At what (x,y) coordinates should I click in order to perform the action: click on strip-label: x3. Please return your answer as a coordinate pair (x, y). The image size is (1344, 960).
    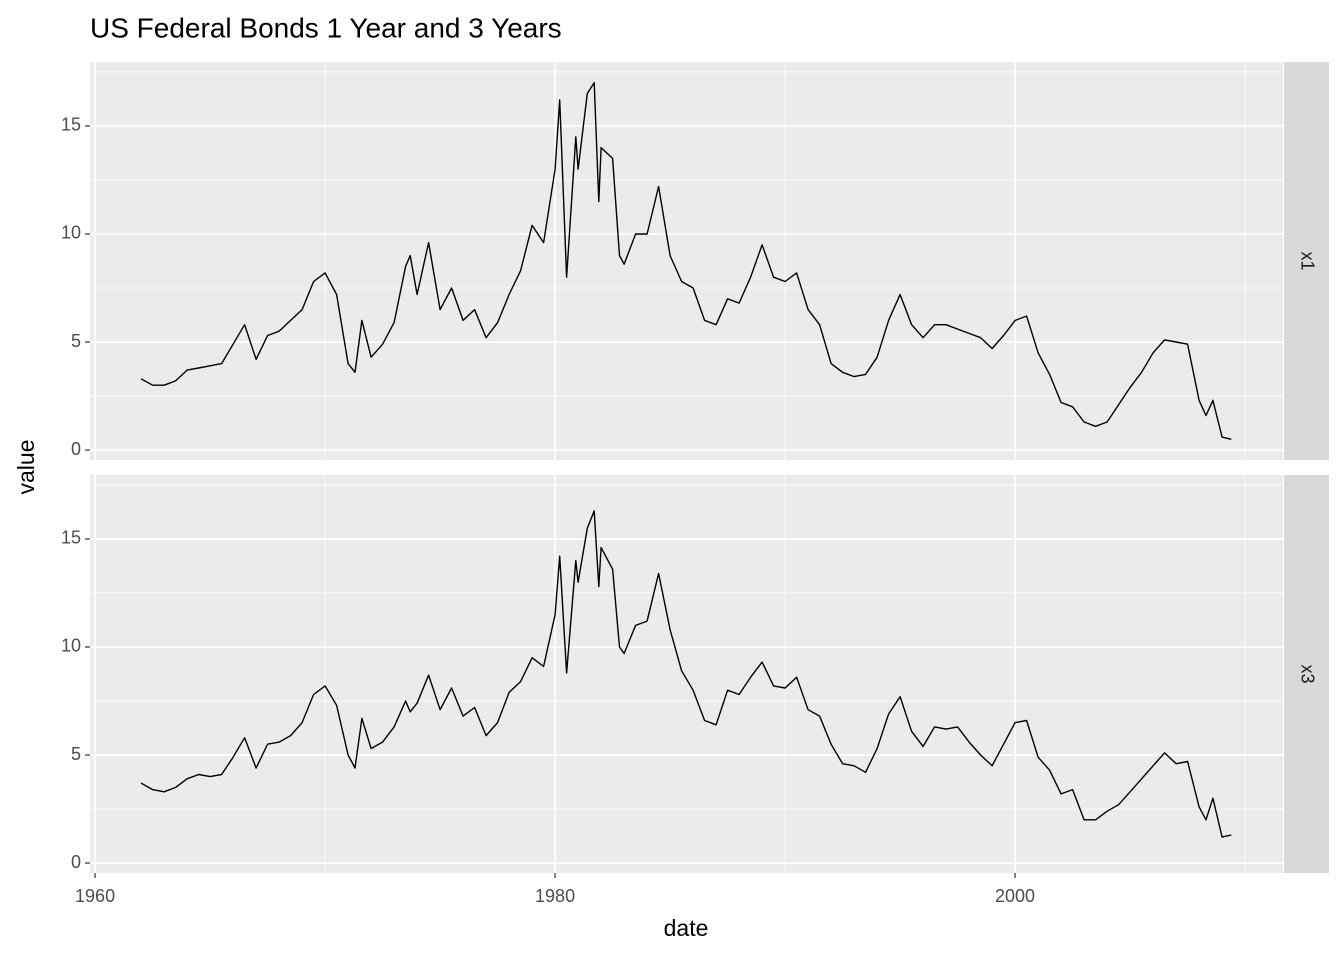
    Looking at the image, I should click on (1307, 673).